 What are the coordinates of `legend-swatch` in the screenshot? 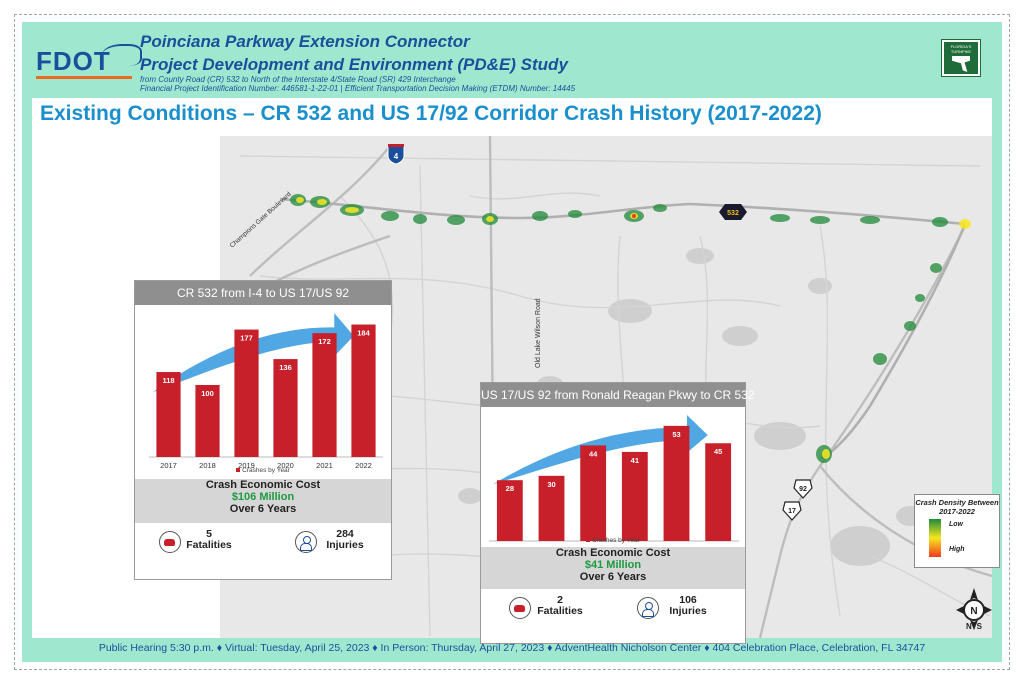 It's located at (238, 470).